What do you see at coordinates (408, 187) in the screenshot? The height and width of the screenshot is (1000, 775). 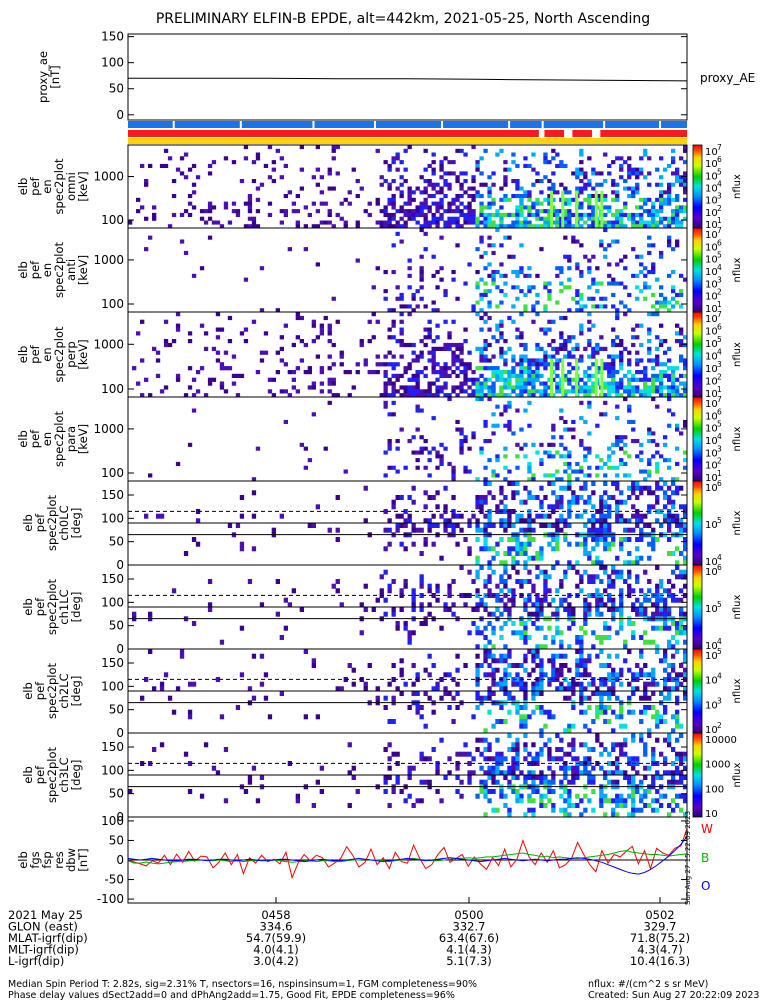 I see `panel-en-data` at bounding box center [408, 187].